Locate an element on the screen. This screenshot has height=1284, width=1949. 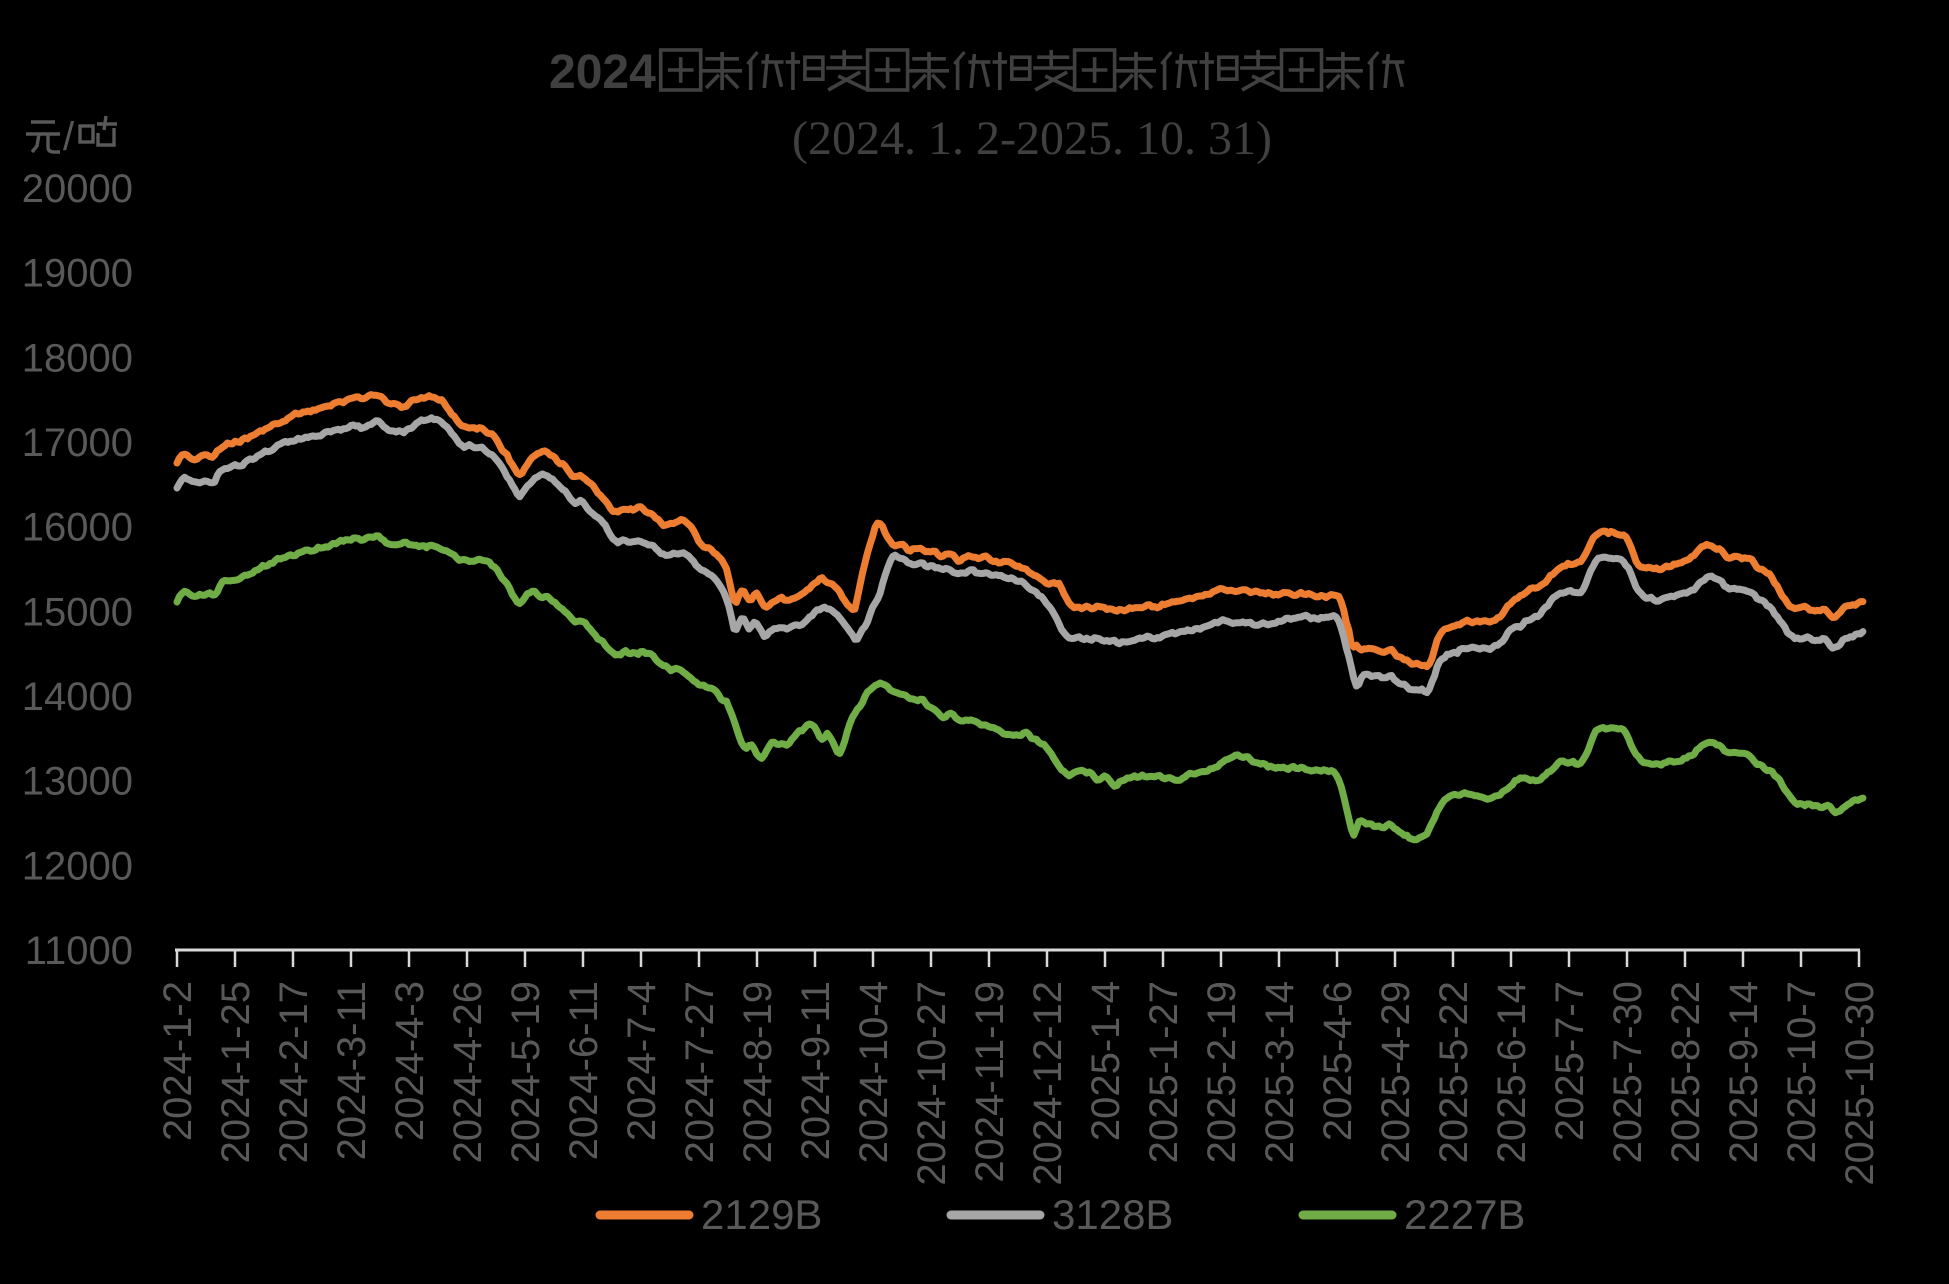
svg-text: 2024-9-11 is located at coordinates (816, 1070).